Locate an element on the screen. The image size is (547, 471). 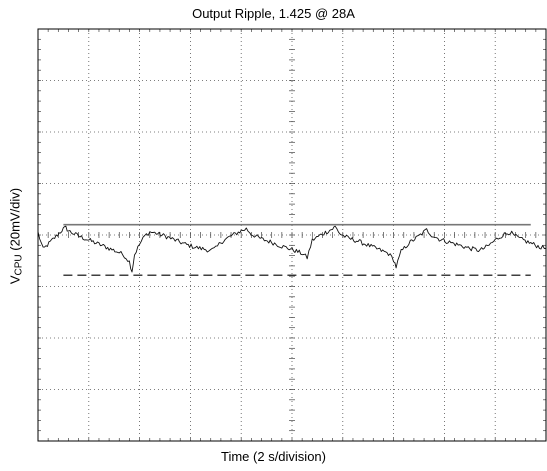
data-marks is located at coordinates (292, 249).